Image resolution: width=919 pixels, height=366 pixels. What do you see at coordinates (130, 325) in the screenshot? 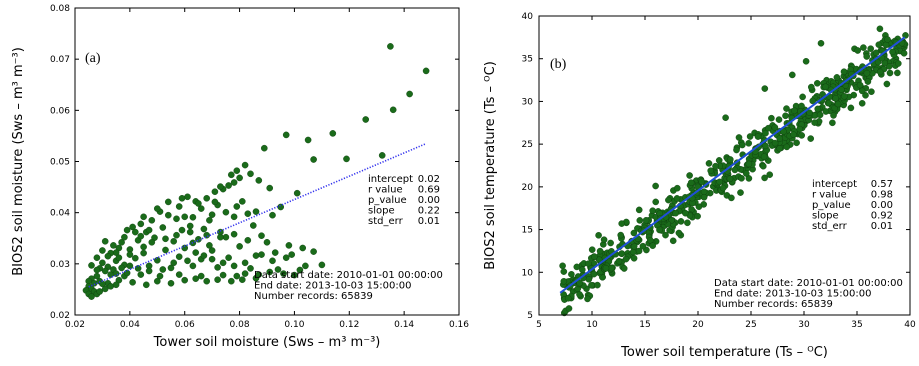
I see `x-tick-label: 0.04` at bounding box center [130, 325].